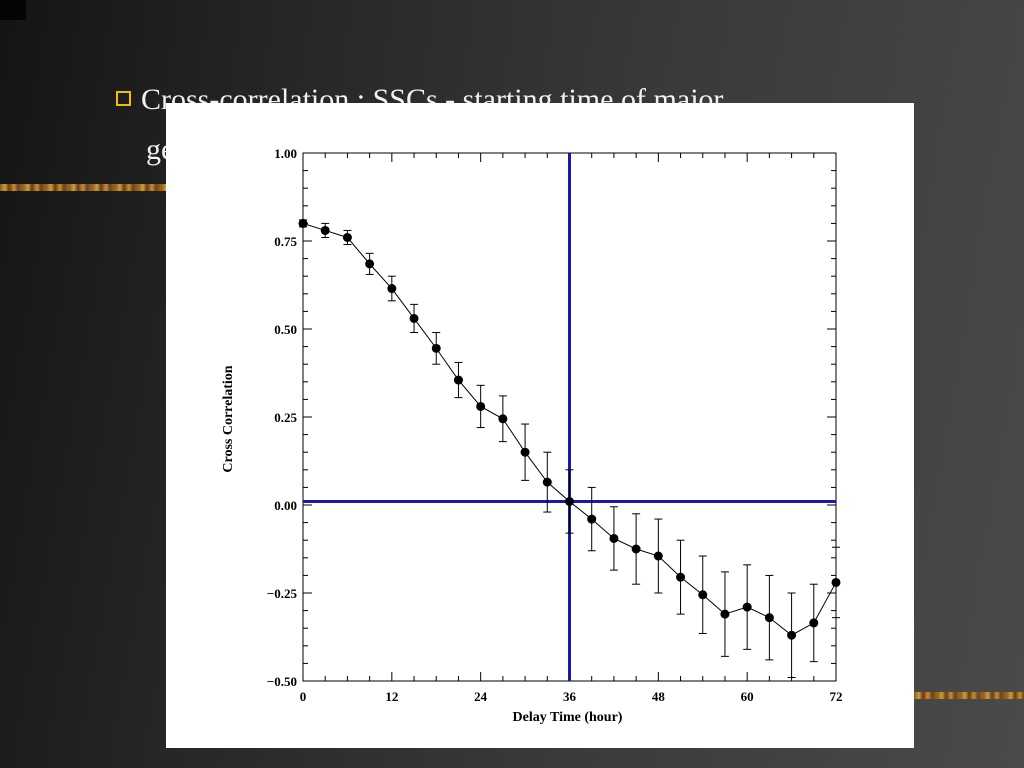 The height and width of the screenshot is (768, 1024). Describe the element at coordinates (969, 695) in the screenshot. I see `decorative-stripe-right` at that location.